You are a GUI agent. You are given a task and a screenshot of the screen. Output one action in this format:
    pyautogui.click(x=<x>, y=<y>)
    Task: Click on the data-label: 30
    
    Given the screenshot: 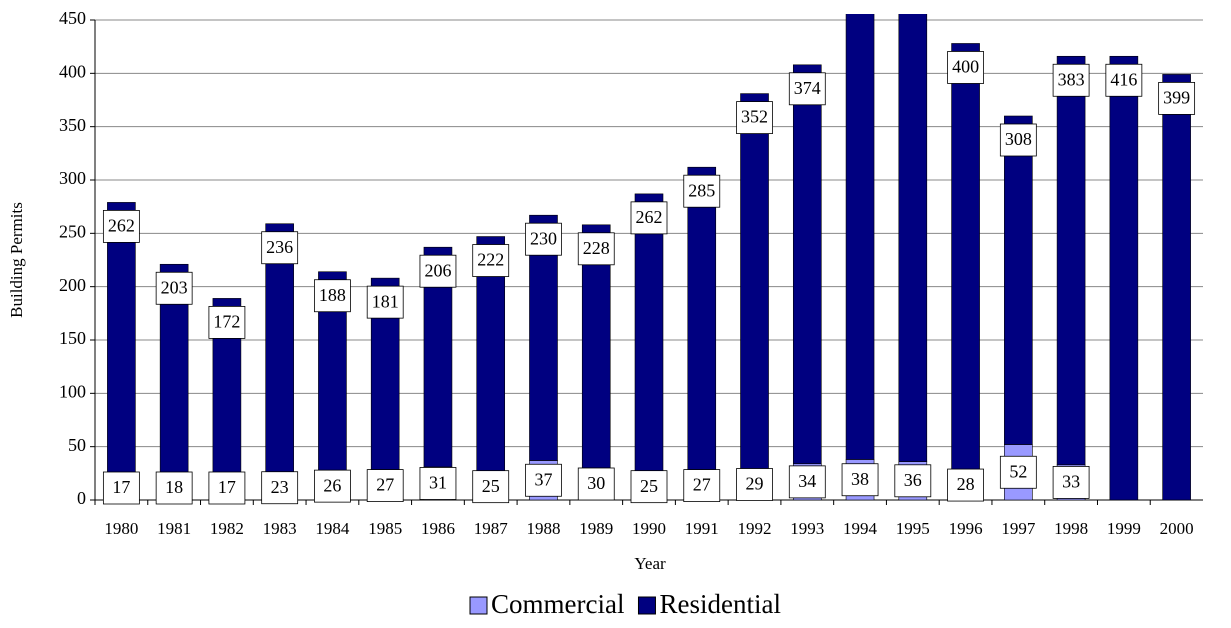 What is the action you would take?
    pyautogui.click(x=596, y=483)
    